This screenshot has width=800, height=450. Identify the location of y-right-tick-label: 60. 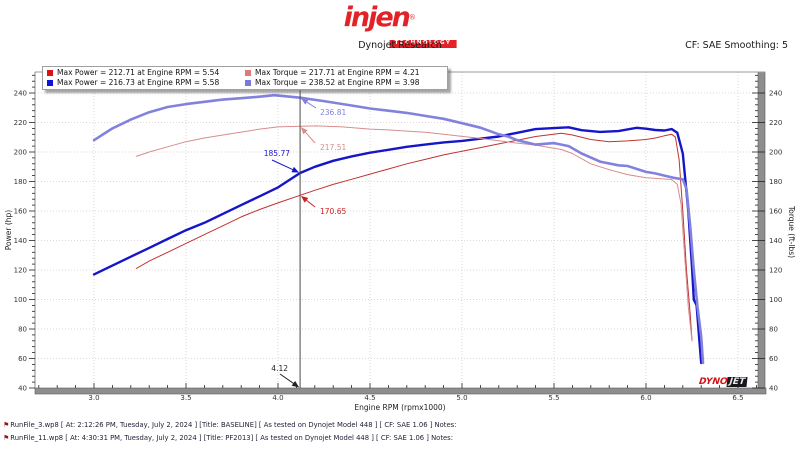
(773, 359).